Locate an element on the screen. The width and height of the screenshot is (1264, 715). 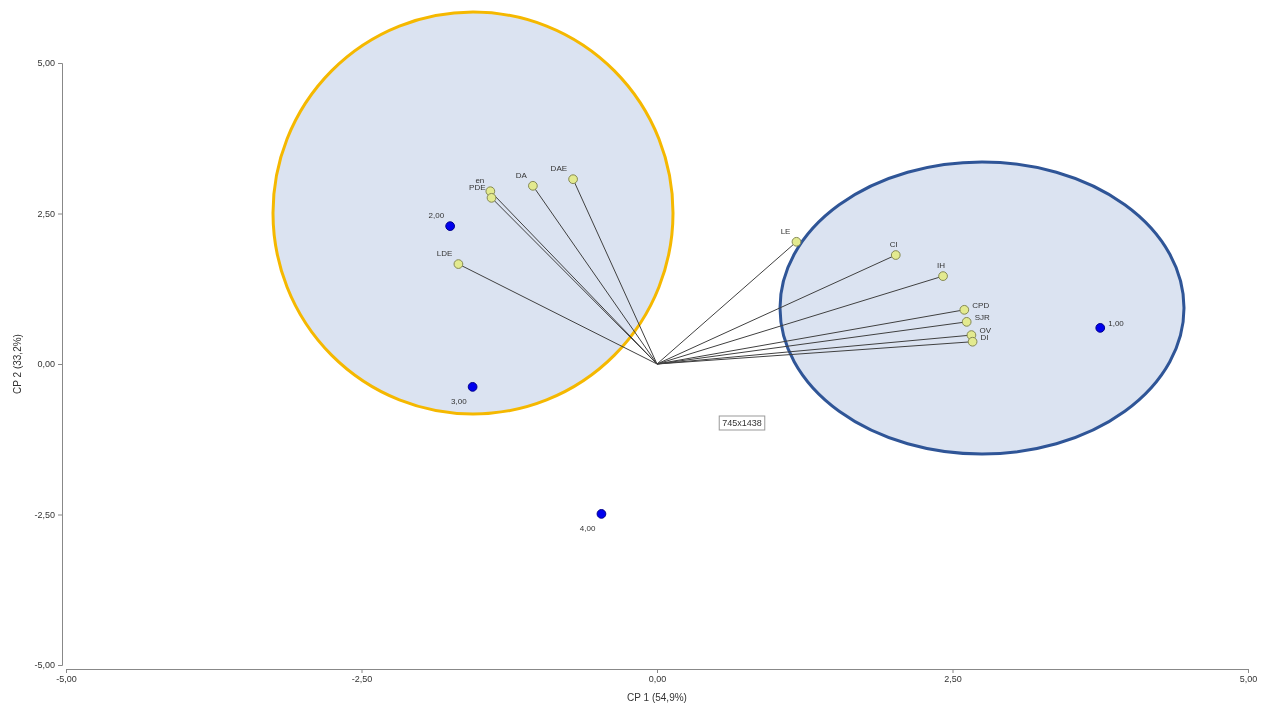
annotation: CPD is located at coordinates (981, 305).